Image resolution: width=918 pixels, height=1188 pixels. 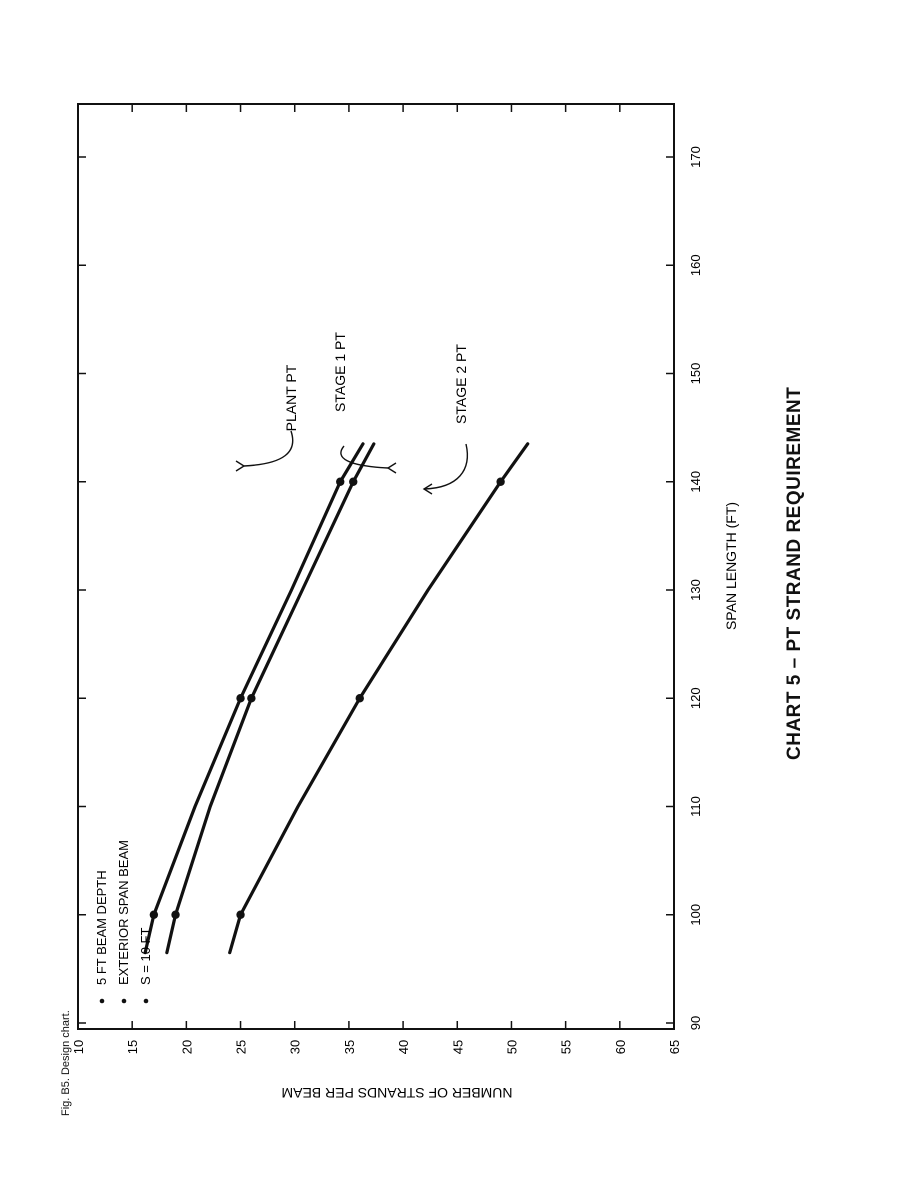 What do you see at coordinates (695, 1023) in the screenshot?
I see `x-tick-label: 90` at bounding box center [695, 1023].